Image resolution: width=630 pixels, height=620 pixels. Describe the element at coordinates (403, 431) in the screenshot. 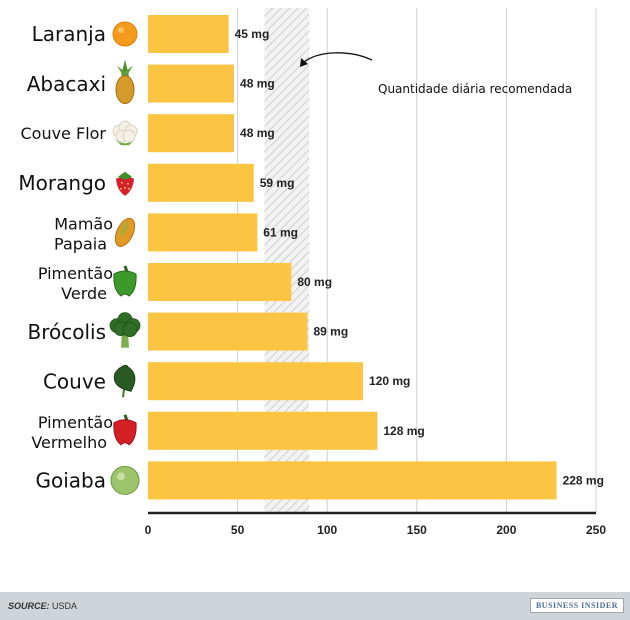

I see `data-label: 128 mg` at that location.